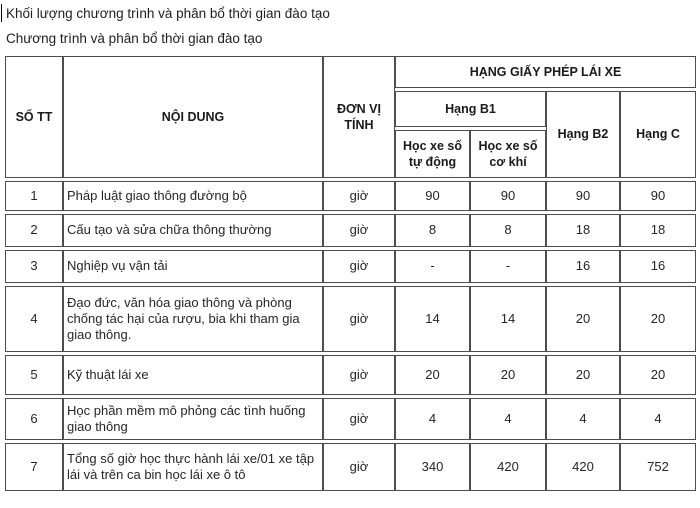  Describe the element at coordinates (1, 13) in the screenshot. I see `text-cursor` at that location.